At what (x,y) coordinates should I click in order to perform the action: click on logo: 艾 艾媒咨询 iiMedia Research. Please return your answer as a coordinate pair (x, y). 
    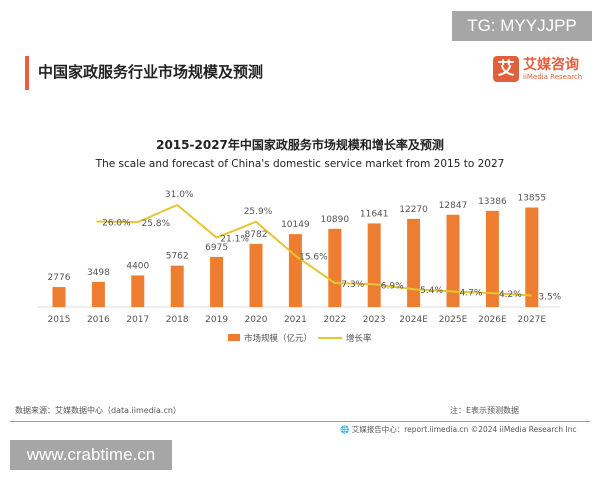
    Looking at the image, I should click on (537, 69).